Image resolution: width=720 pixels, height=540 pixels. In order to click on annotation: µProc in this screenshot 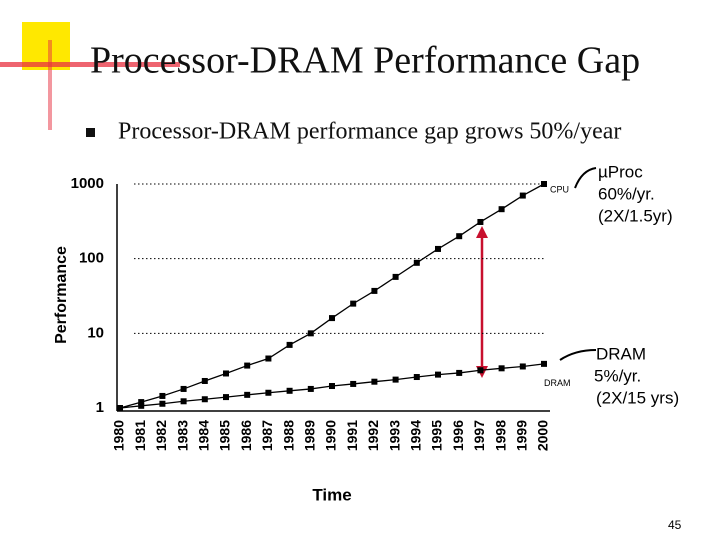, I will do `click(620, 171)`.